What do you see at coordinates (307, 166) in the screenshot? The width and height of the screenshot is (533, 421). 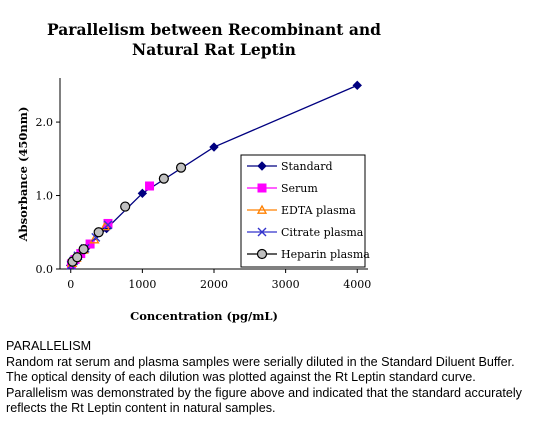 I see `legend-label: Standard` at bounding box center [307, 166].